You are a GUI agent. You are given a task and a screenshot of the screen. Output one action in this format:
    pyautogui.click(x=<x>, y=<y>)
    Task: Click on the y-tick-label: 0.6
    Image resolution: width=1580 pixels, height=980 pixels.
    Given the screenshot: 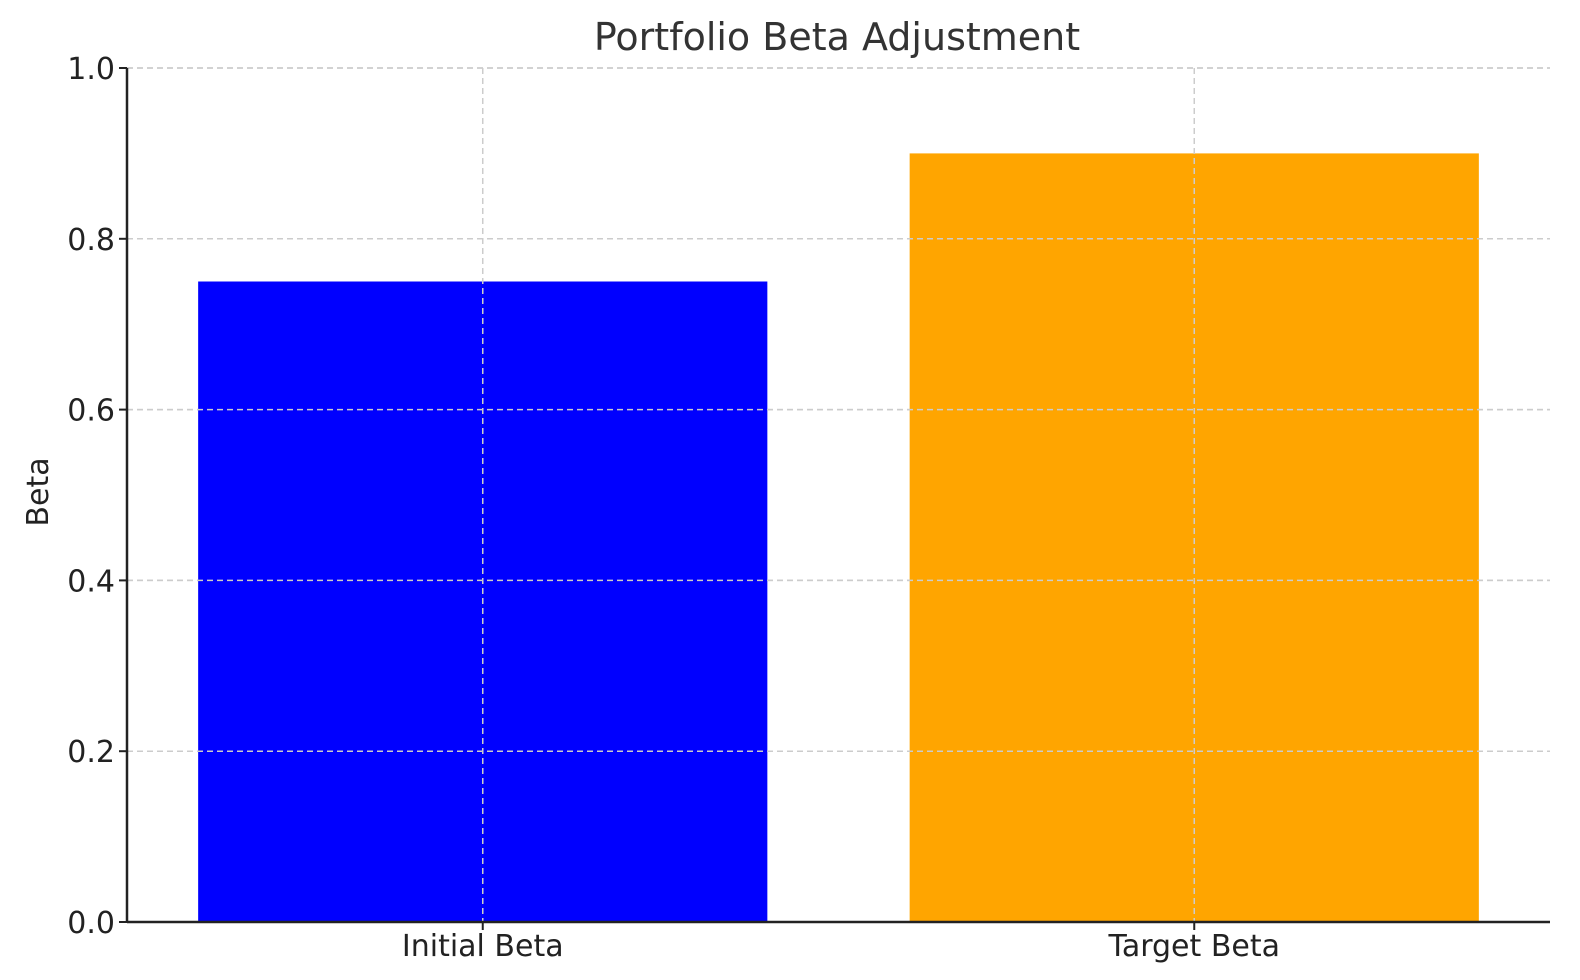 What is the action you would take?
    pyautogui.click(x=91, y=411)
    